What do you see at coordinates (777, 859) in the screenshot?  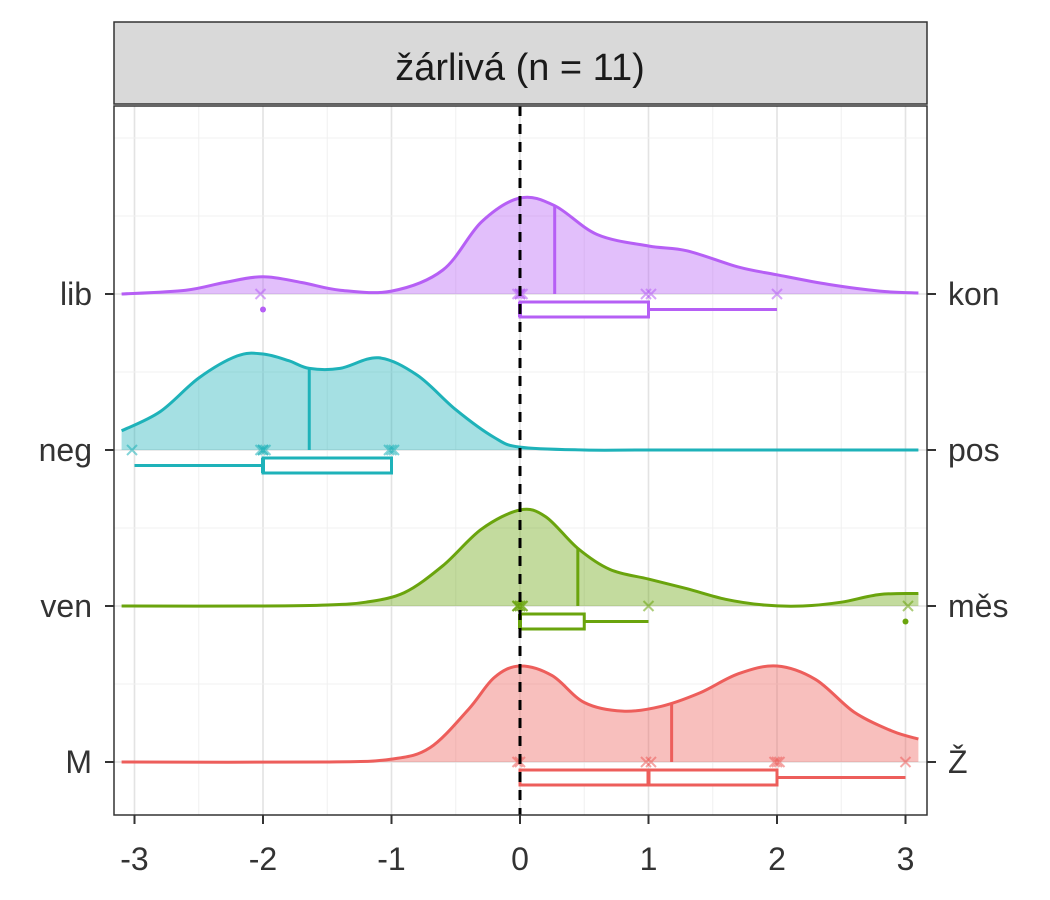 I see `x-tick-label: 2` at bounding box center [777, 859].